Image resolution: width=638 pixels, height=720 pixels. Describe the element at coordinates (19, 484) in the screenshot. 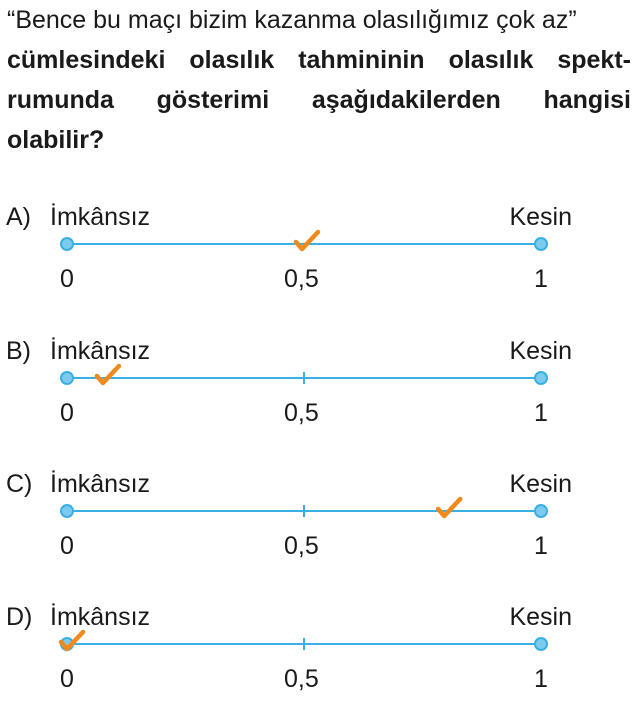

I see `option-letter: C)` at that location.